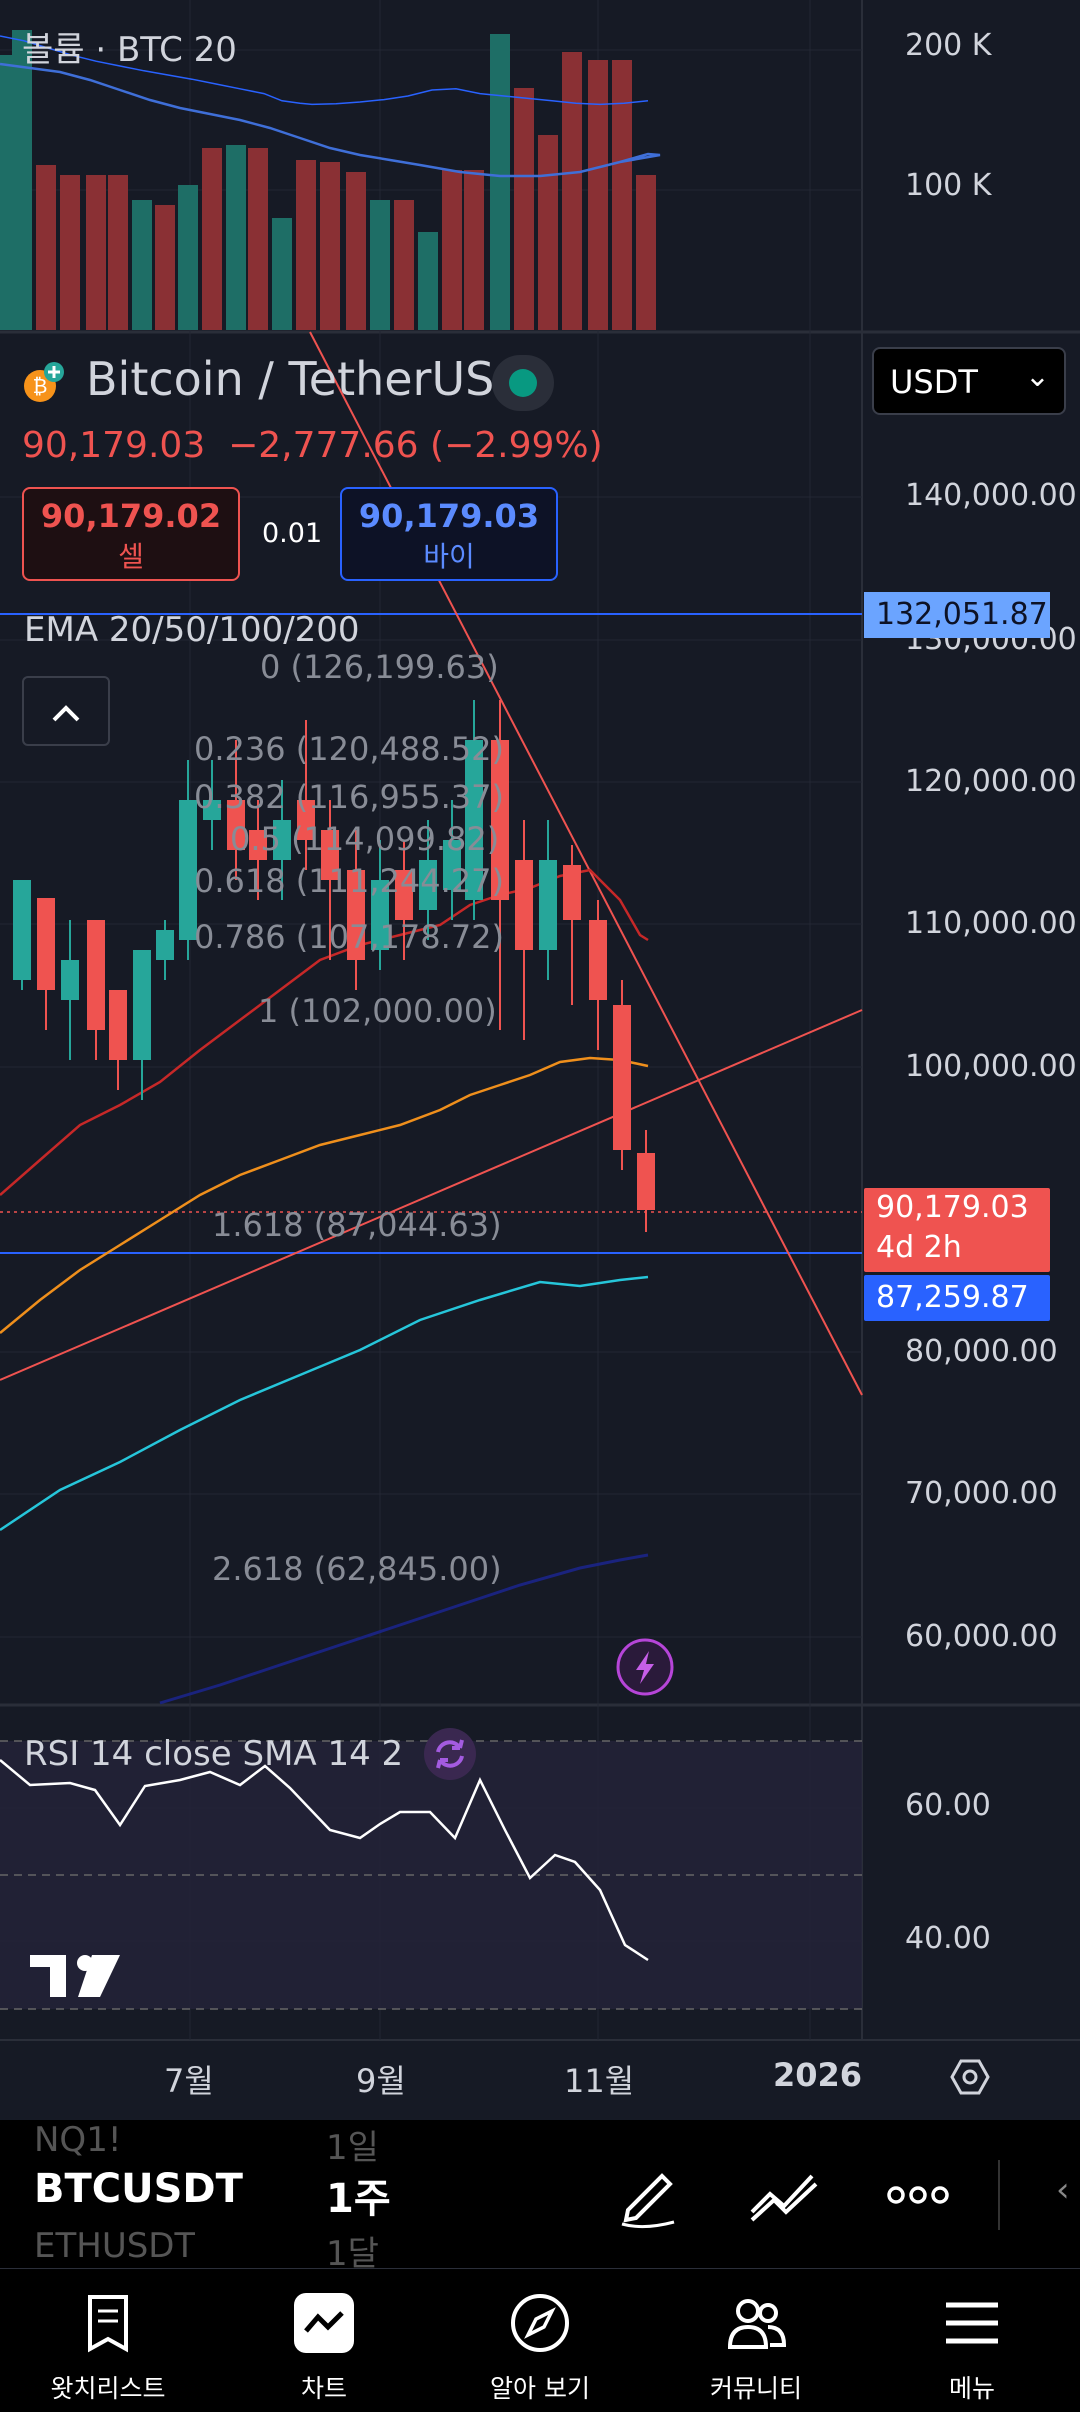  What do you see at coordinates (349, 749) in the screenshot?
I see `fib-level-0236: 0.236 (120,488.52)` at bounding box center [349, 749].